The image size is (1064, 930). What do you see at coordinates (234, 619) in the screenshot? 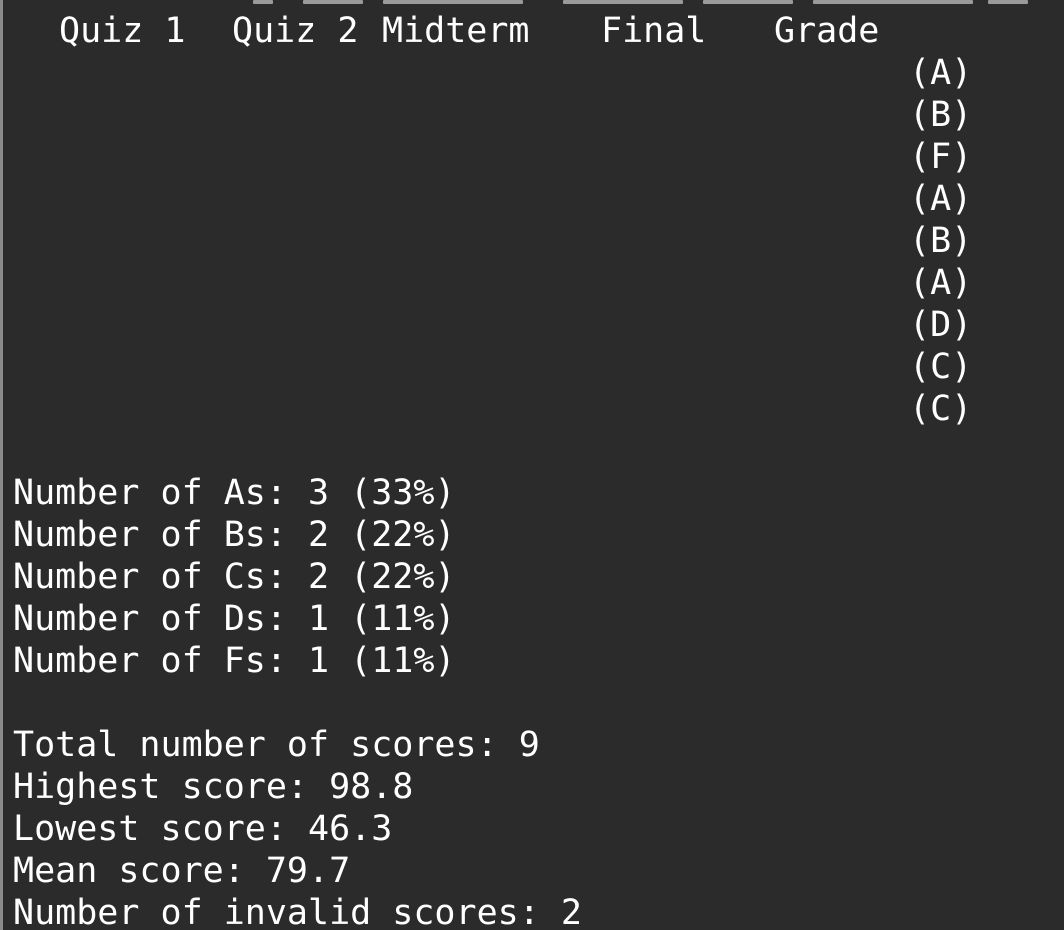
I see `grade-count-line: Number of Ds: 1 (11%)` at bounding box center [234, 619].